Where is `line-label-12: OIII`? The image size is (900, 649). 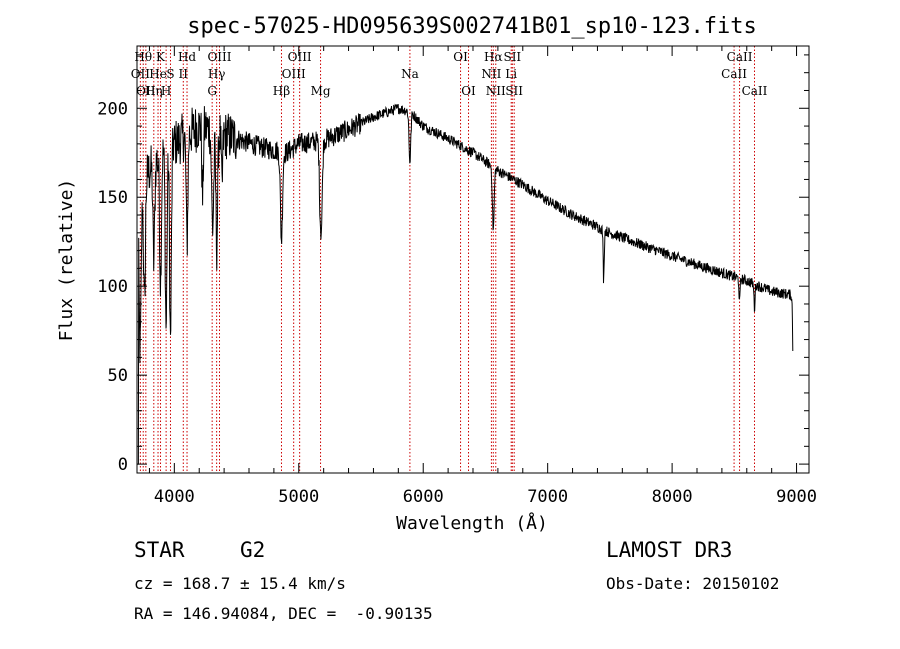 line-label-12: OIII is located at coordinates (219, 57).